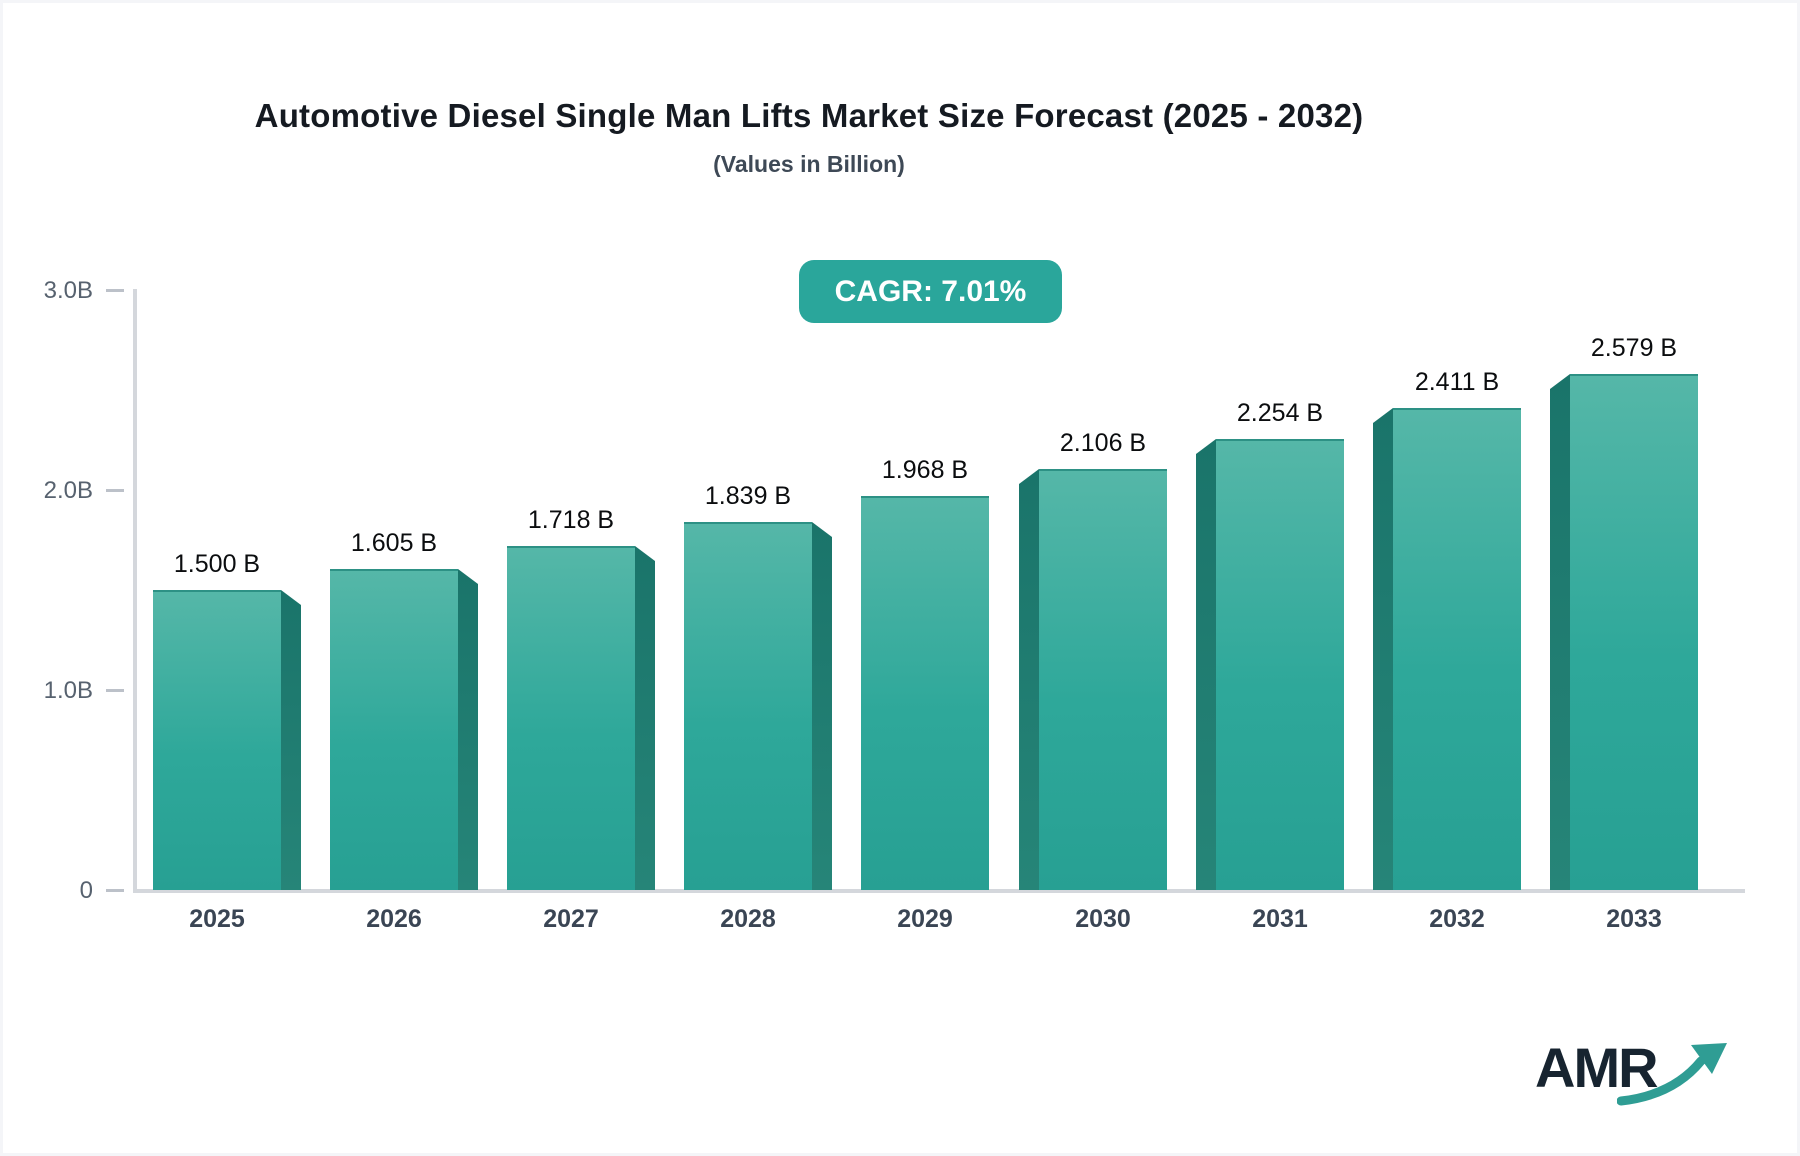 This screenshot has height=1156, width=1800. What do you see at coordinates (748, 706) in the screenshot?
I see `bar-2028` at bounding box center [748, 706].